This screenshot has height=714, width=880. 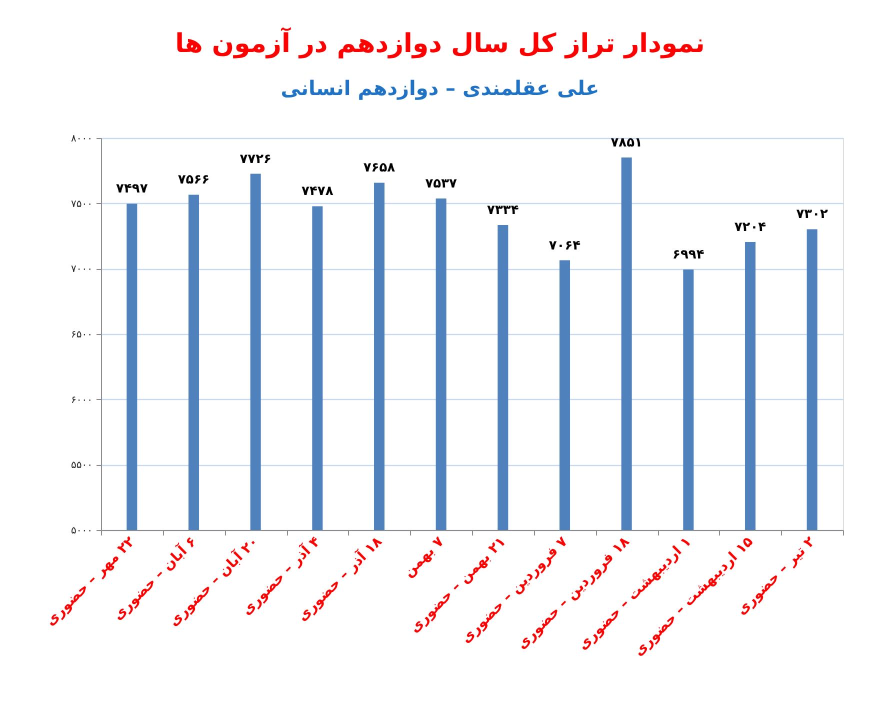 What do you see at coordinates (81, 335) in the screenshot?
I see `y-tick-label: ۶۵۰۰` at bounding box center [81, 335].